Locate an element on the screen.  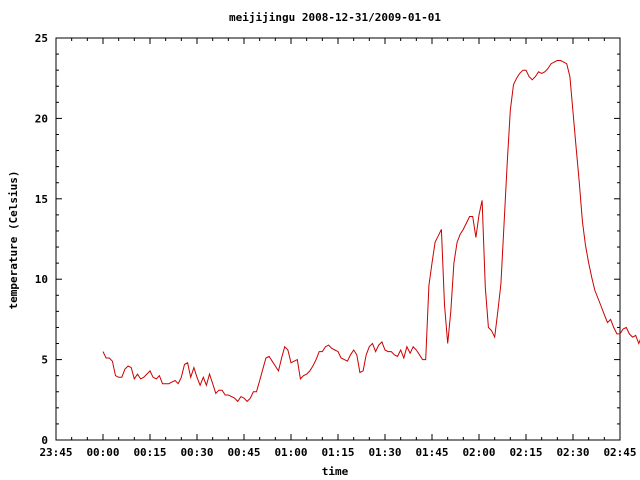
x-tick-label: 01:30 is located at coordinates (384, 452).